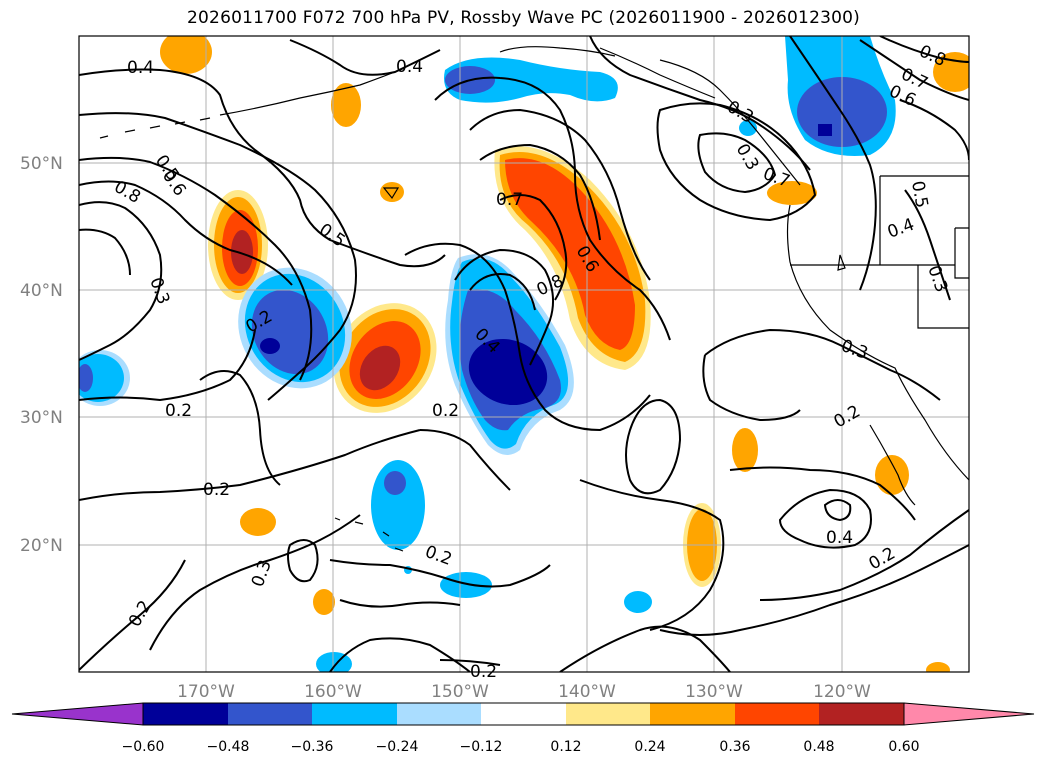 The height and width of the screenshot is (765, 1047). What do you see at coordinates (41, 164) in the screenshot?
I see `lat-label-50n: 50°N` at bounding box center [41, 164].